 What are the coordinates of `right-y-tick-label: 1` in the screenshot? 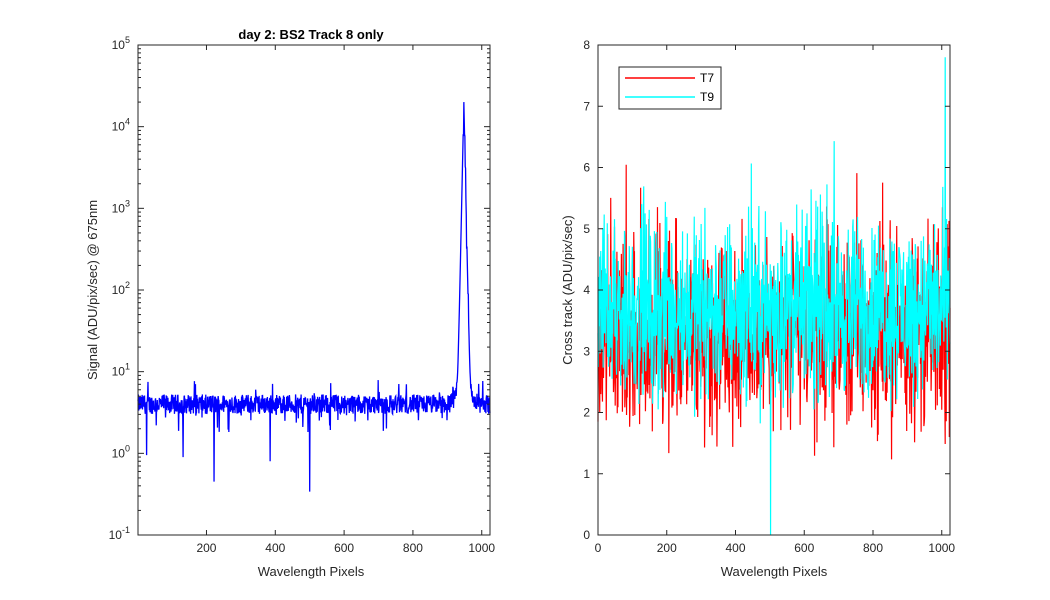 It's located at (586, 474).